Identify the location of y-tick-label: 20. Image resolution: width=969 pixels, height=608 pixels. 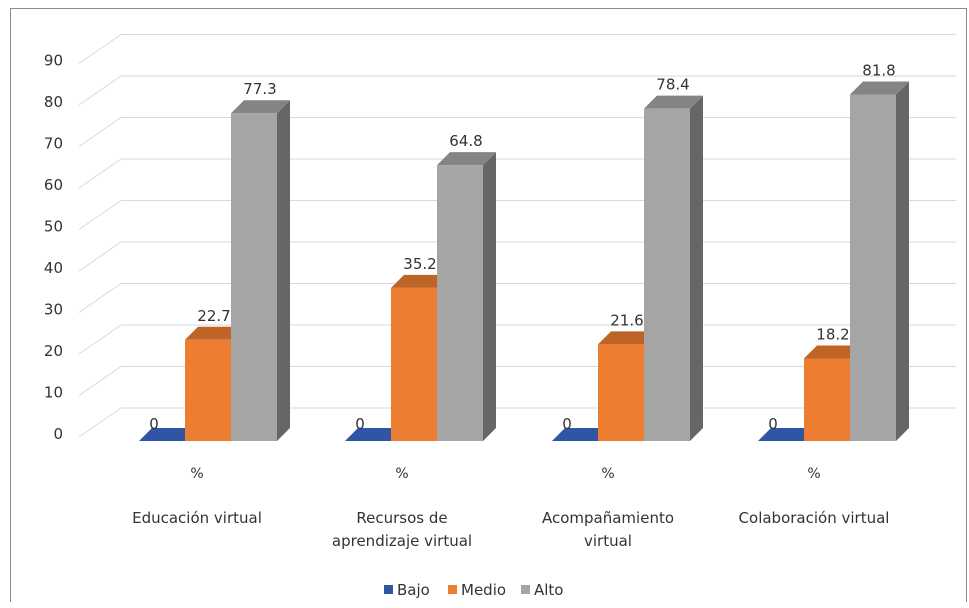
(53, 351).